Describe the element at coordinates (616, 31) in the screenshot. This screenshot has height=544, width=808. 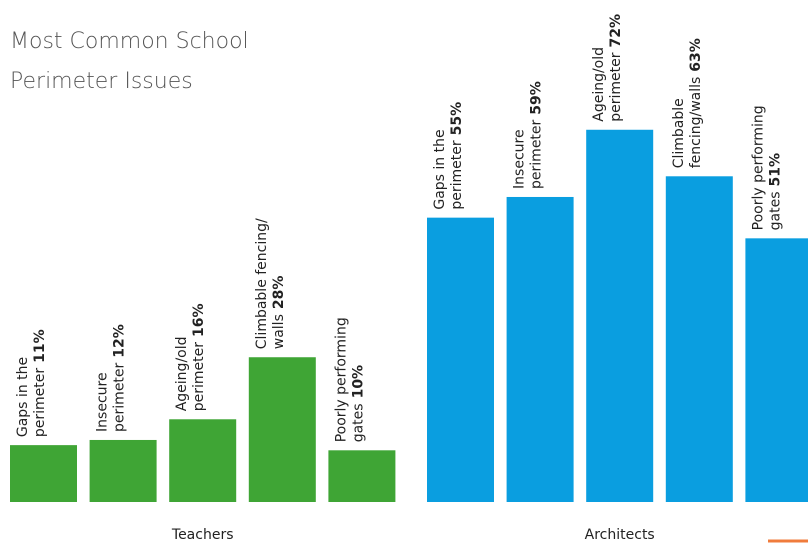
I see `value-label: 72%` at that location.